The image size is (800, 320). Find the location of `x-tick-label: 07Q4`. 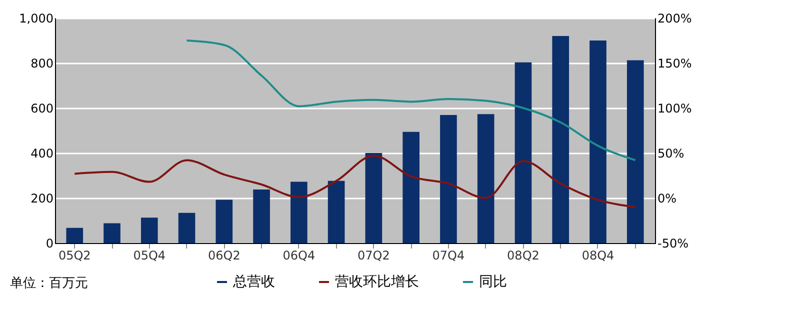

x-tick-label: 07Q4 is located at coordinates (448, 255).